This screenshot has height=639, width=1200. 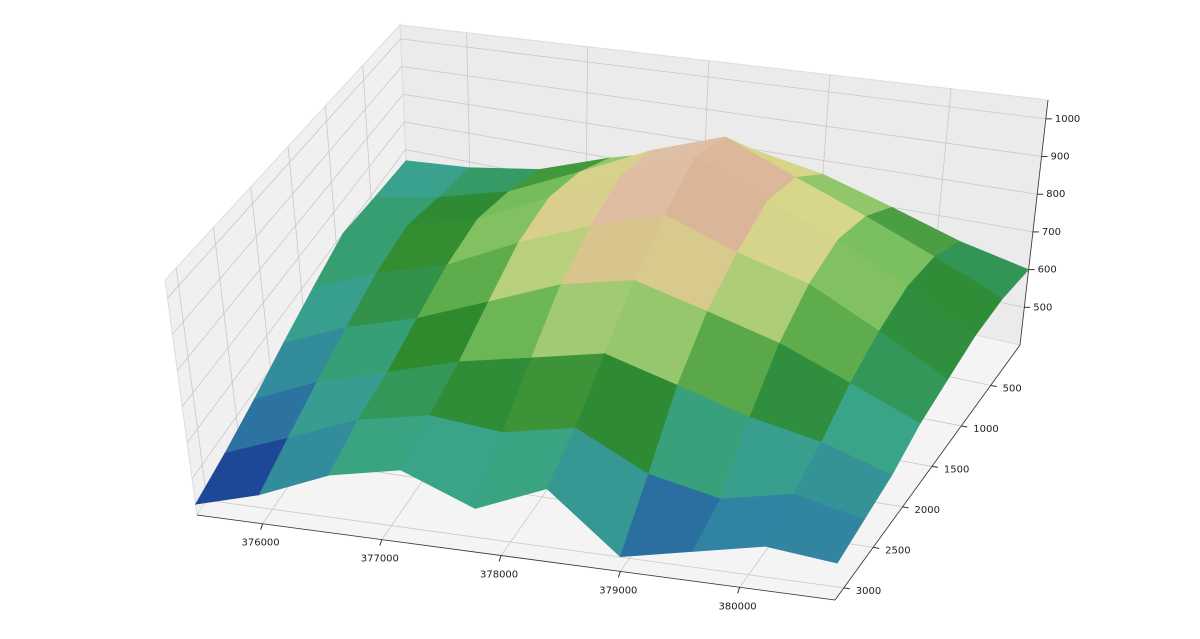 What do you see at coordinates (927, 510) in the screenshot?
I see `y-tick-label: 2000` at bounding box center [927, 510].